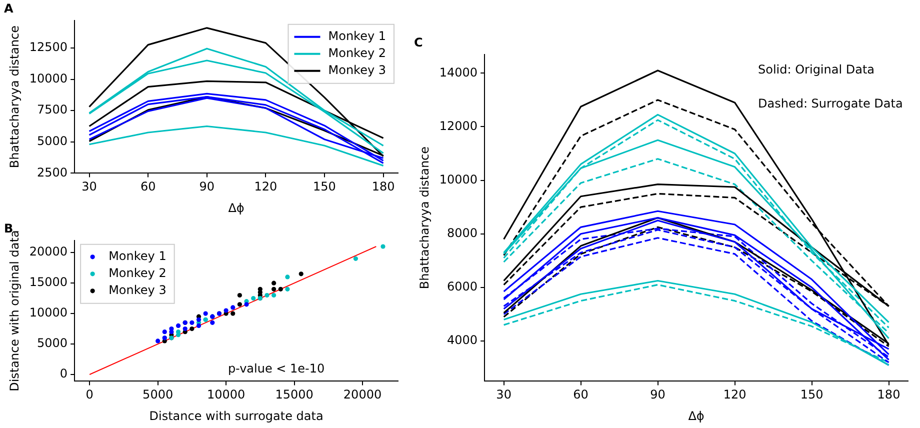 The height and width of the screenshot is (428, 920). Describe the element at coordinates (90, 395) in the screenshot. I see `x-tick-label: 0` at that location.